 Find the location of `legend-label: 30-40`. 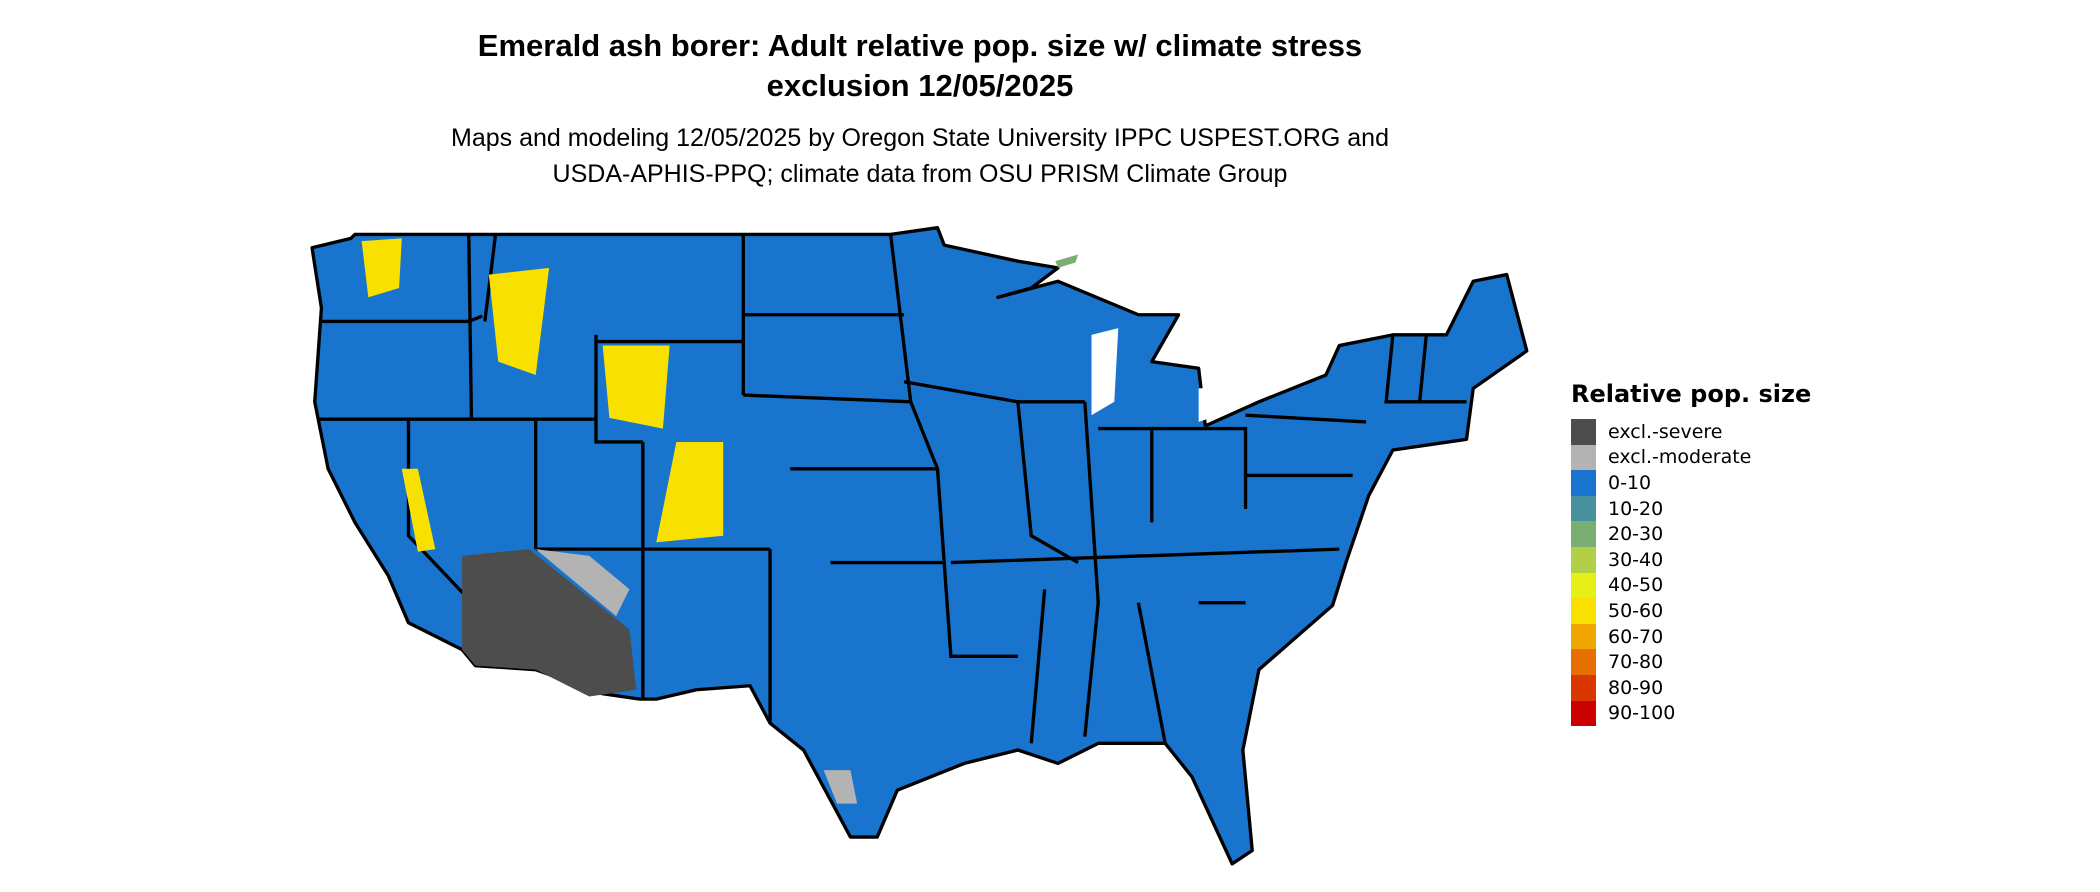

legend-label: 30-40 is located at coordinates (1636, 559).